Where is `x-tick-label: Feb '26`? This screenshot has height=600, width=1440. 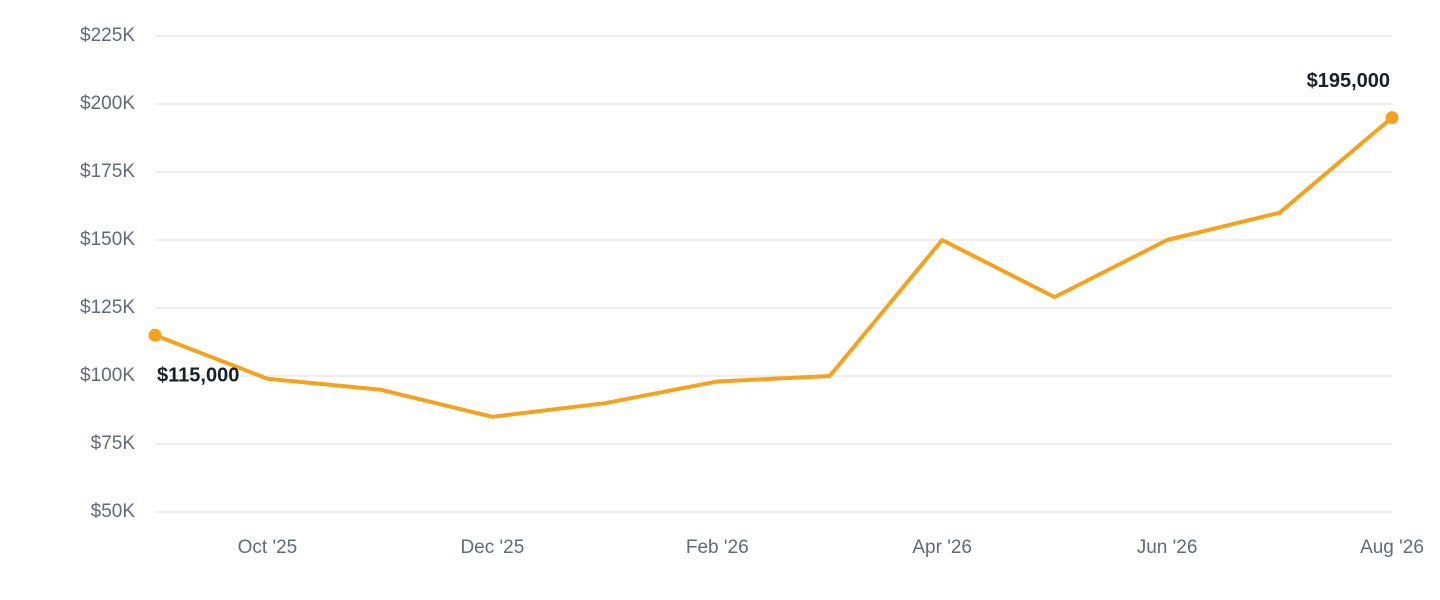 x-tick-label: Feb '26 is located at coordinates (717, 547).